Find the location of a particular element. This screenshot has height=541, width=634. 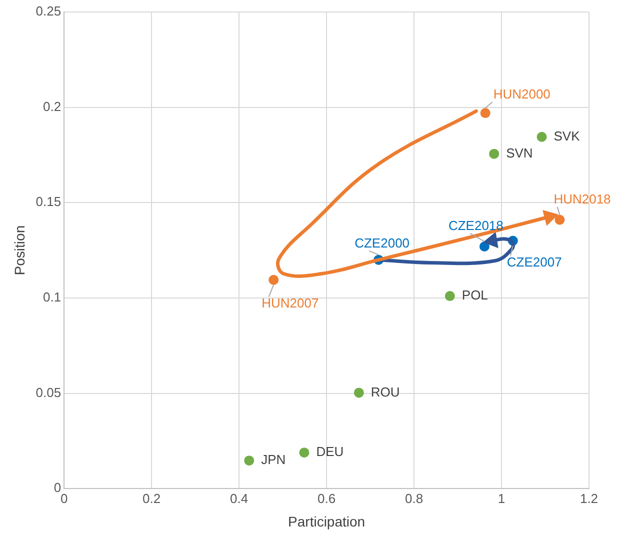

annotation: SVN is located at coordinates (519, 152).